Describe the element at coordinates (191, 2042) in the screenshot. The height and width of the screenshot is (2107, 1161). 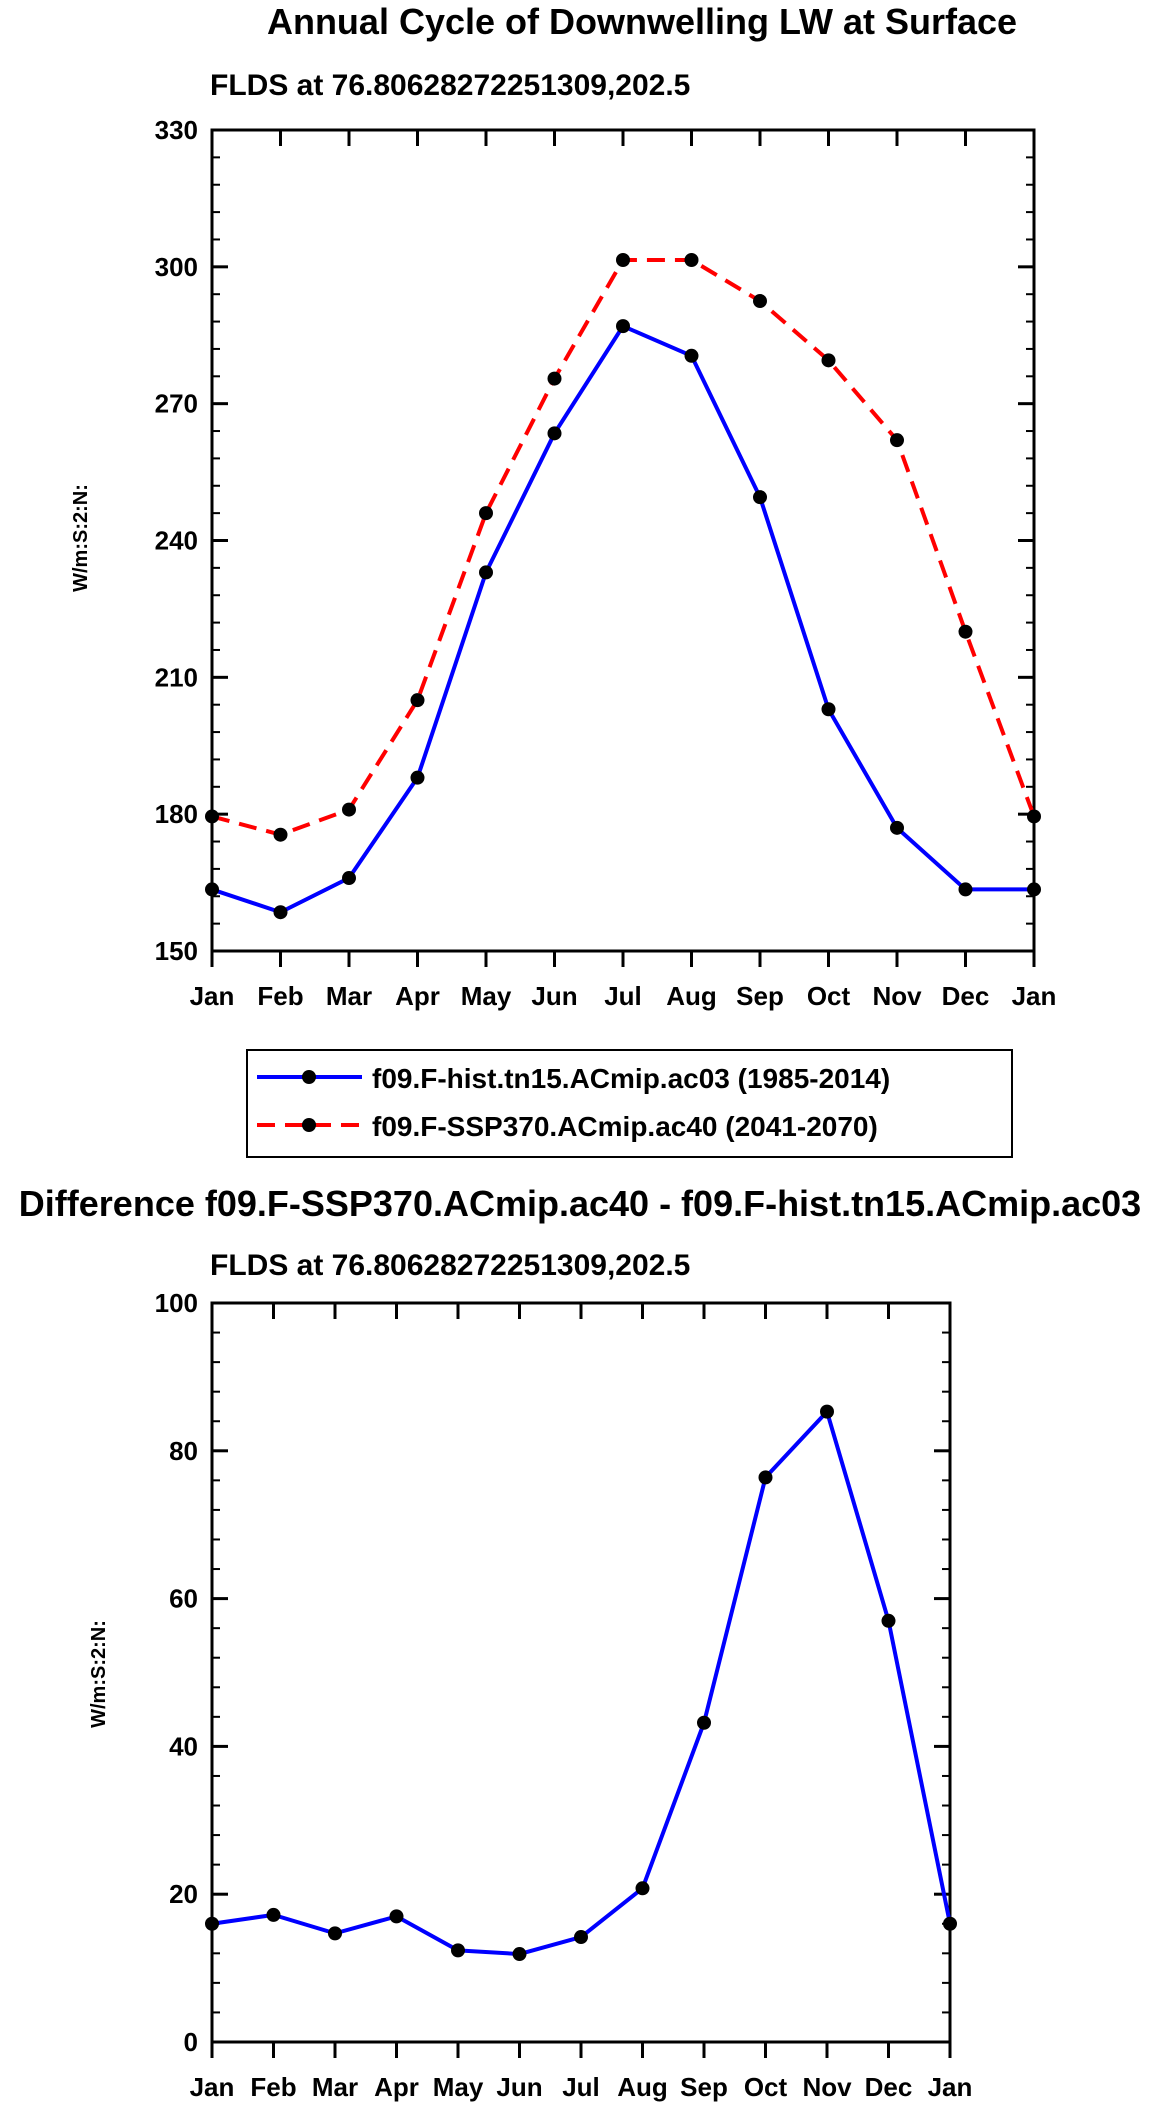
I see `chart2-y-tick-label: 0` at that location.